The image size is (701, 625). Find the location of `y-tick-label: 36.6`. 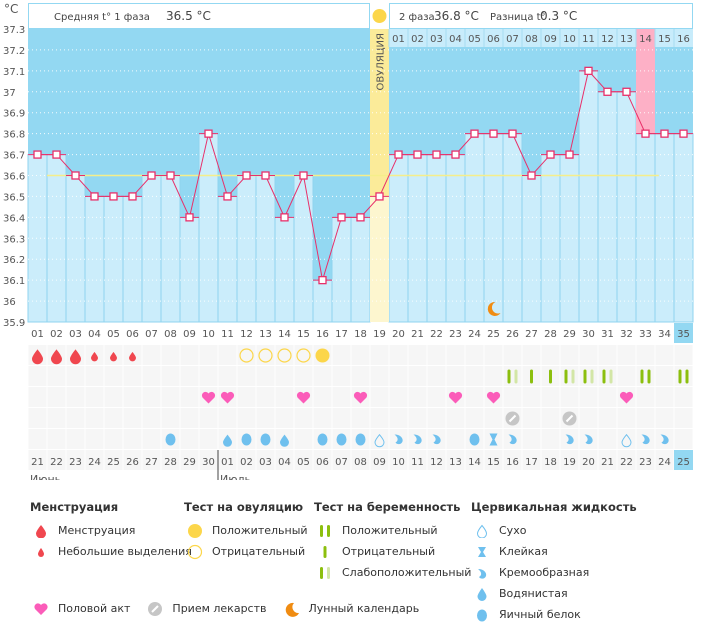

y-tick-label: 36.6 is located at coordinates (14, 177).